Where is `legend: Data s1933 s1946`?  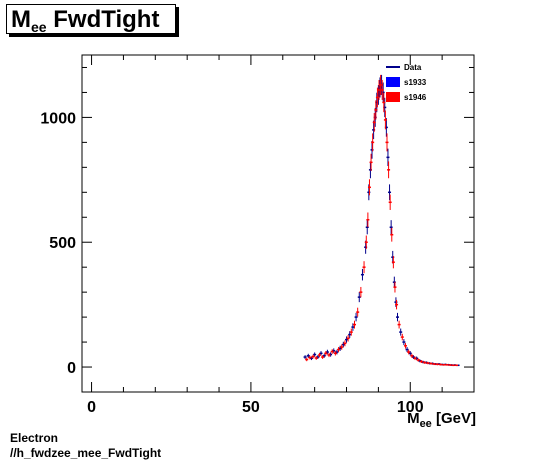 legend: Data s1933 s1946 is located at coordinates (406, 82).